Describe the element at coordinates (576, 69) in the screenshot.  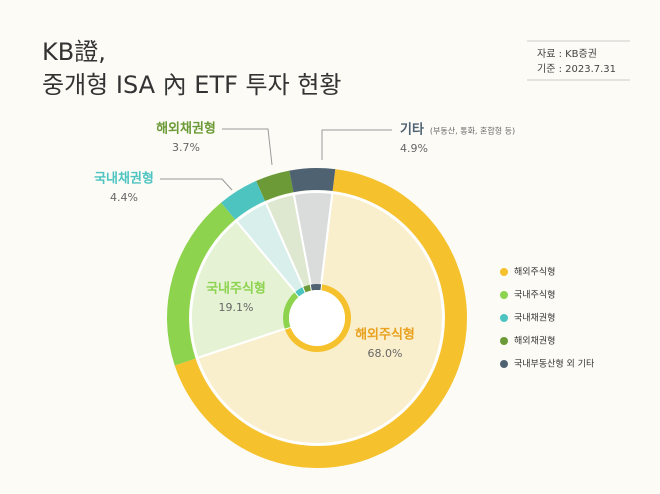
I see `source: 기준 : 2023.7.31` at that location.